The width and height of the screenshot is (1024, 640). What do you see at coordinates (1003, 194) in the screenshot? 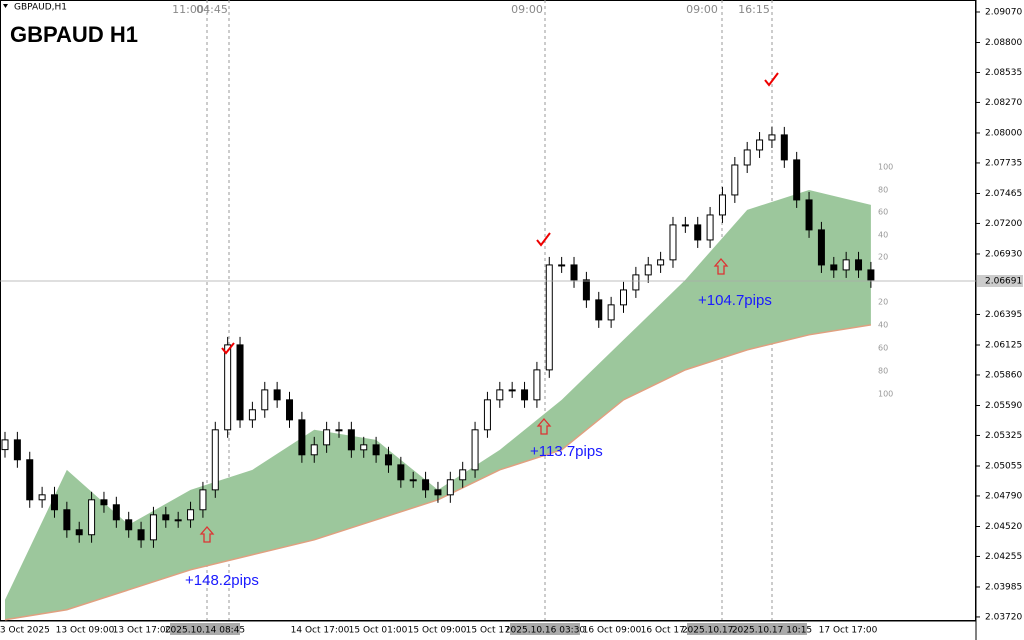
I see `y-tick-label: 2.07465` at bounding box center [1003, 194].